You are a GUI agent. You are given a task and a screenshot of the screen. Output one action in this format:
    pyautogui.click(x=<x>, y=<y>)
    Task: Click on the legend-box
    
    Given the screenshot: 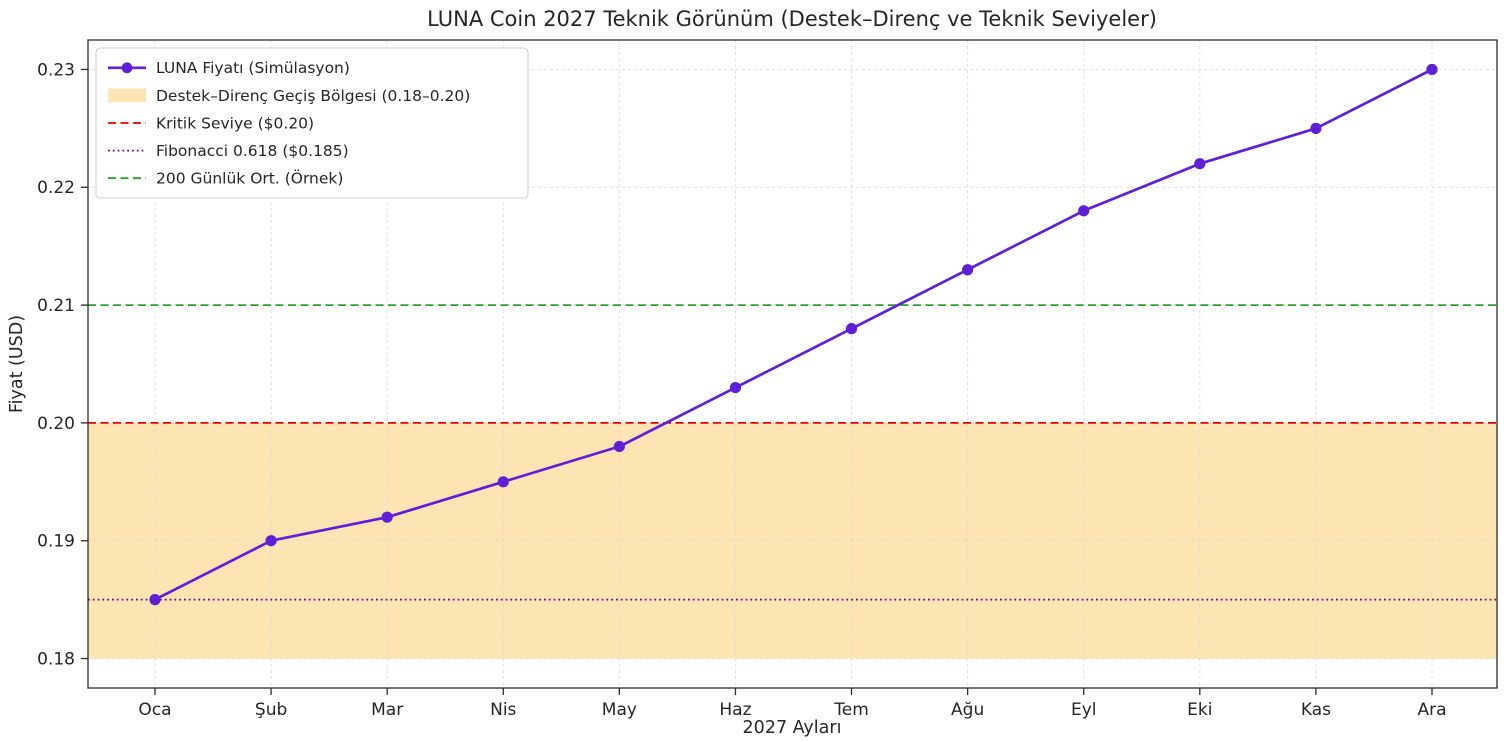 What is the action you would take?
    pyautogui.click(x=312, y=123)
    